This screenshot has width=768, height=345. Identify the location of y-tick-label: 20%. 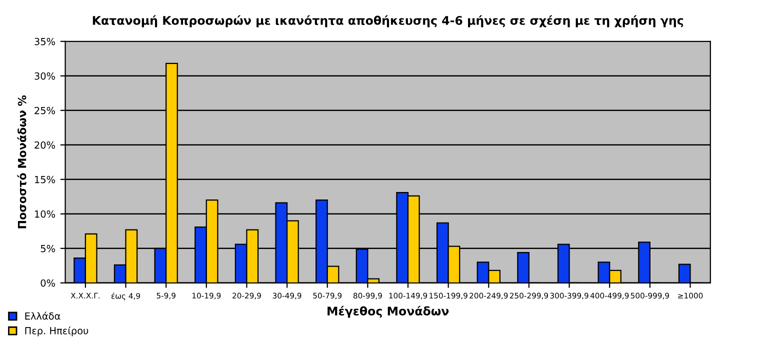
(45, 145).